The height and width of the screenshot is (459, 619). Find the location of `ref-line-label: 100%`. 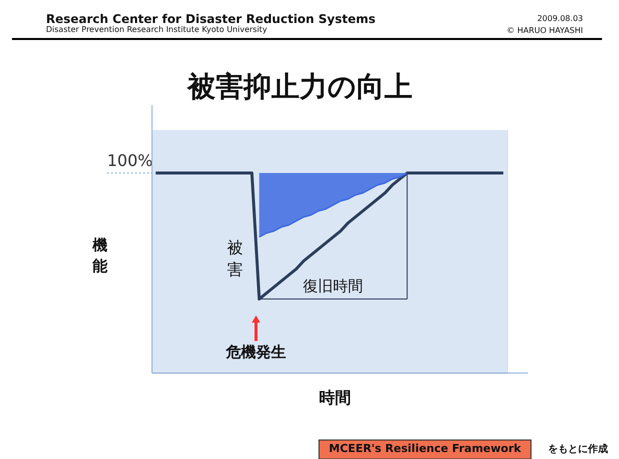

ref-line-label: 100% is located at coordinates (130, 160).